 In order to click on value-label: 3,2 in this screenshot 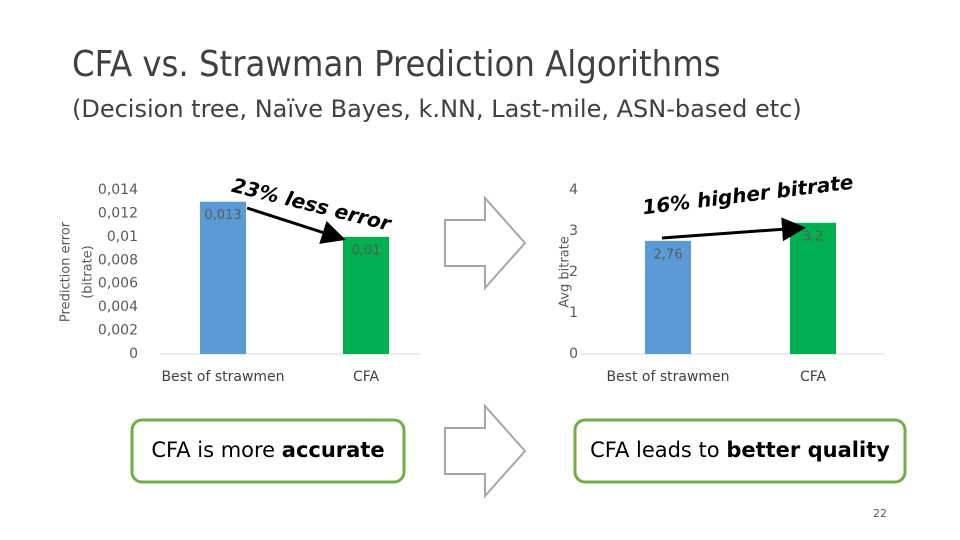, I will do `click(813, 236)`.